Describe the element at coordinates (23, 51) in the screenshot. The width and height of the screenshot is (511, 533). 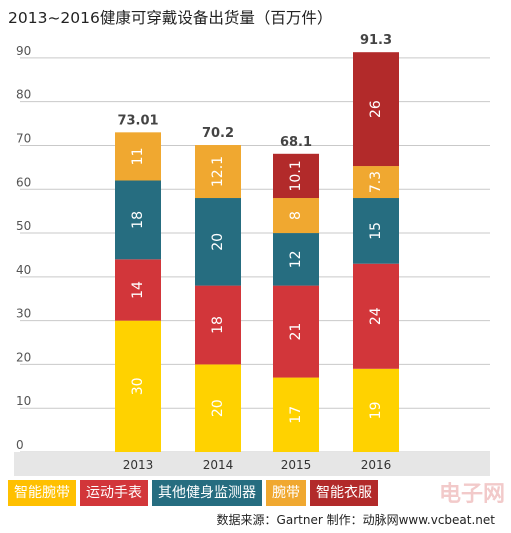
I see `y-tick-label: 90` at that location.